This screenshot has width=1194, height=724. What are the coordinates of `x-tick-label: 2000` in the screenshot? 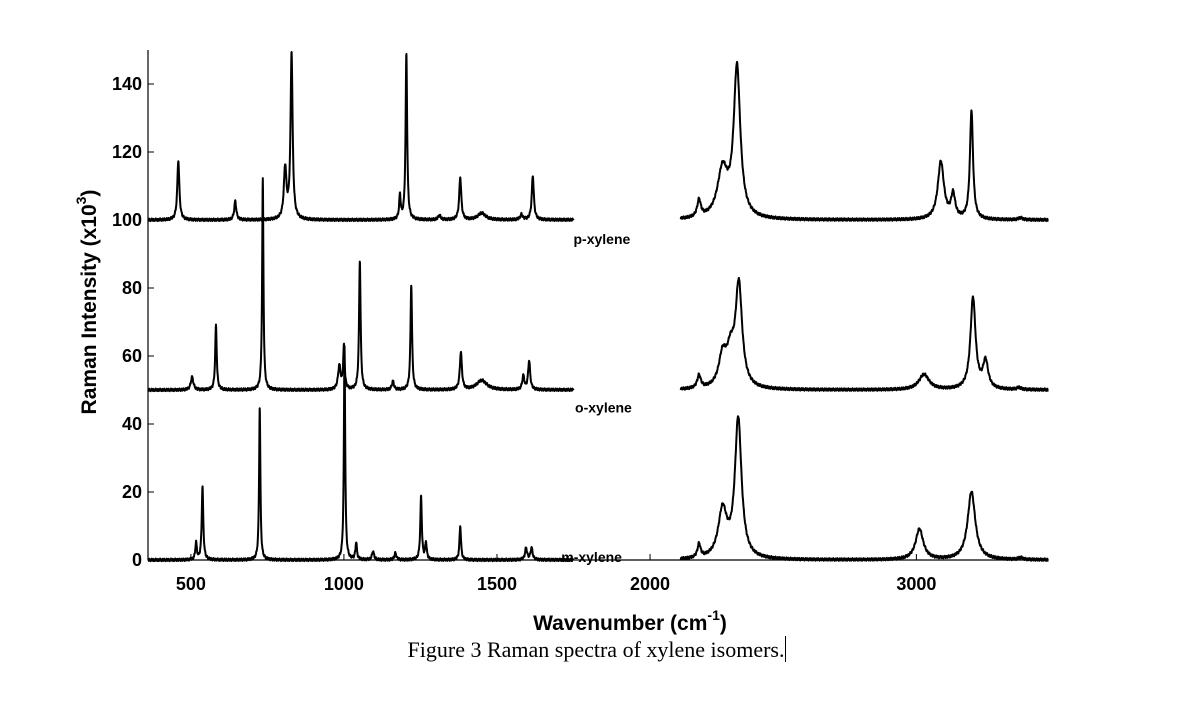 It's located at (650, 584).